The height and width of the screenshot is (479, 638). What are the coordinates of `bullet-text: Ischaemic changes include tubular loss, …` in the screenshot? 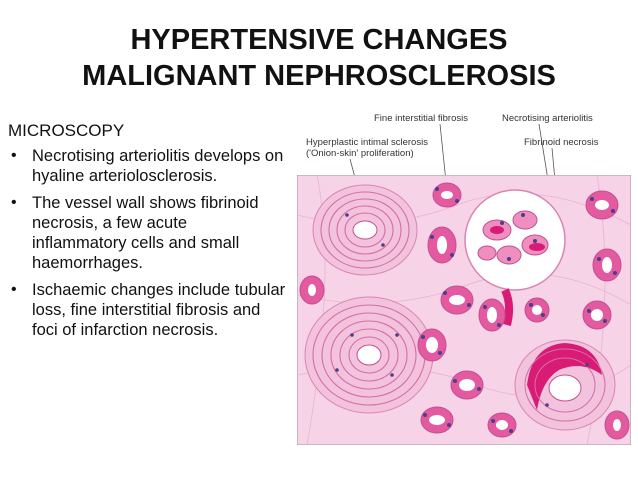 It's located at (159, 310).